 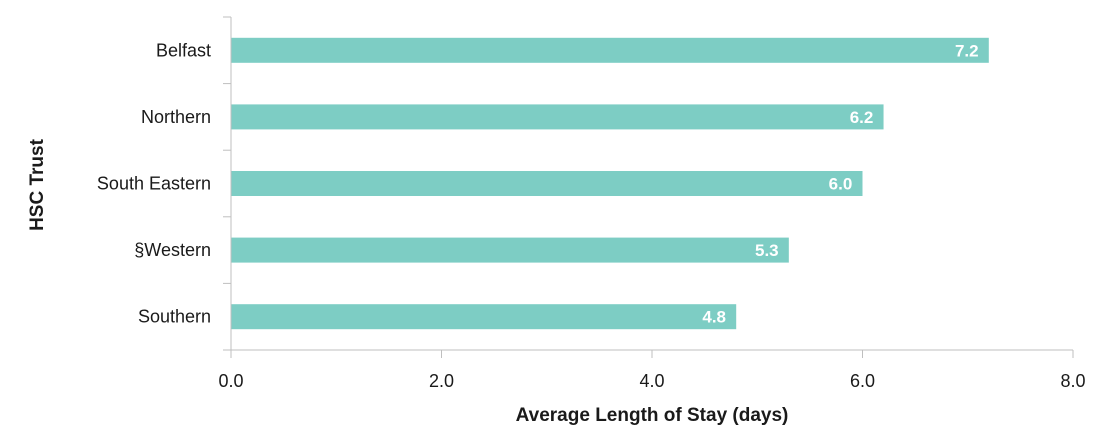 What do you see at coordinates (174, 317) in the screenshot?
I see `category-label: Southern` at bounding box center [174, 317].